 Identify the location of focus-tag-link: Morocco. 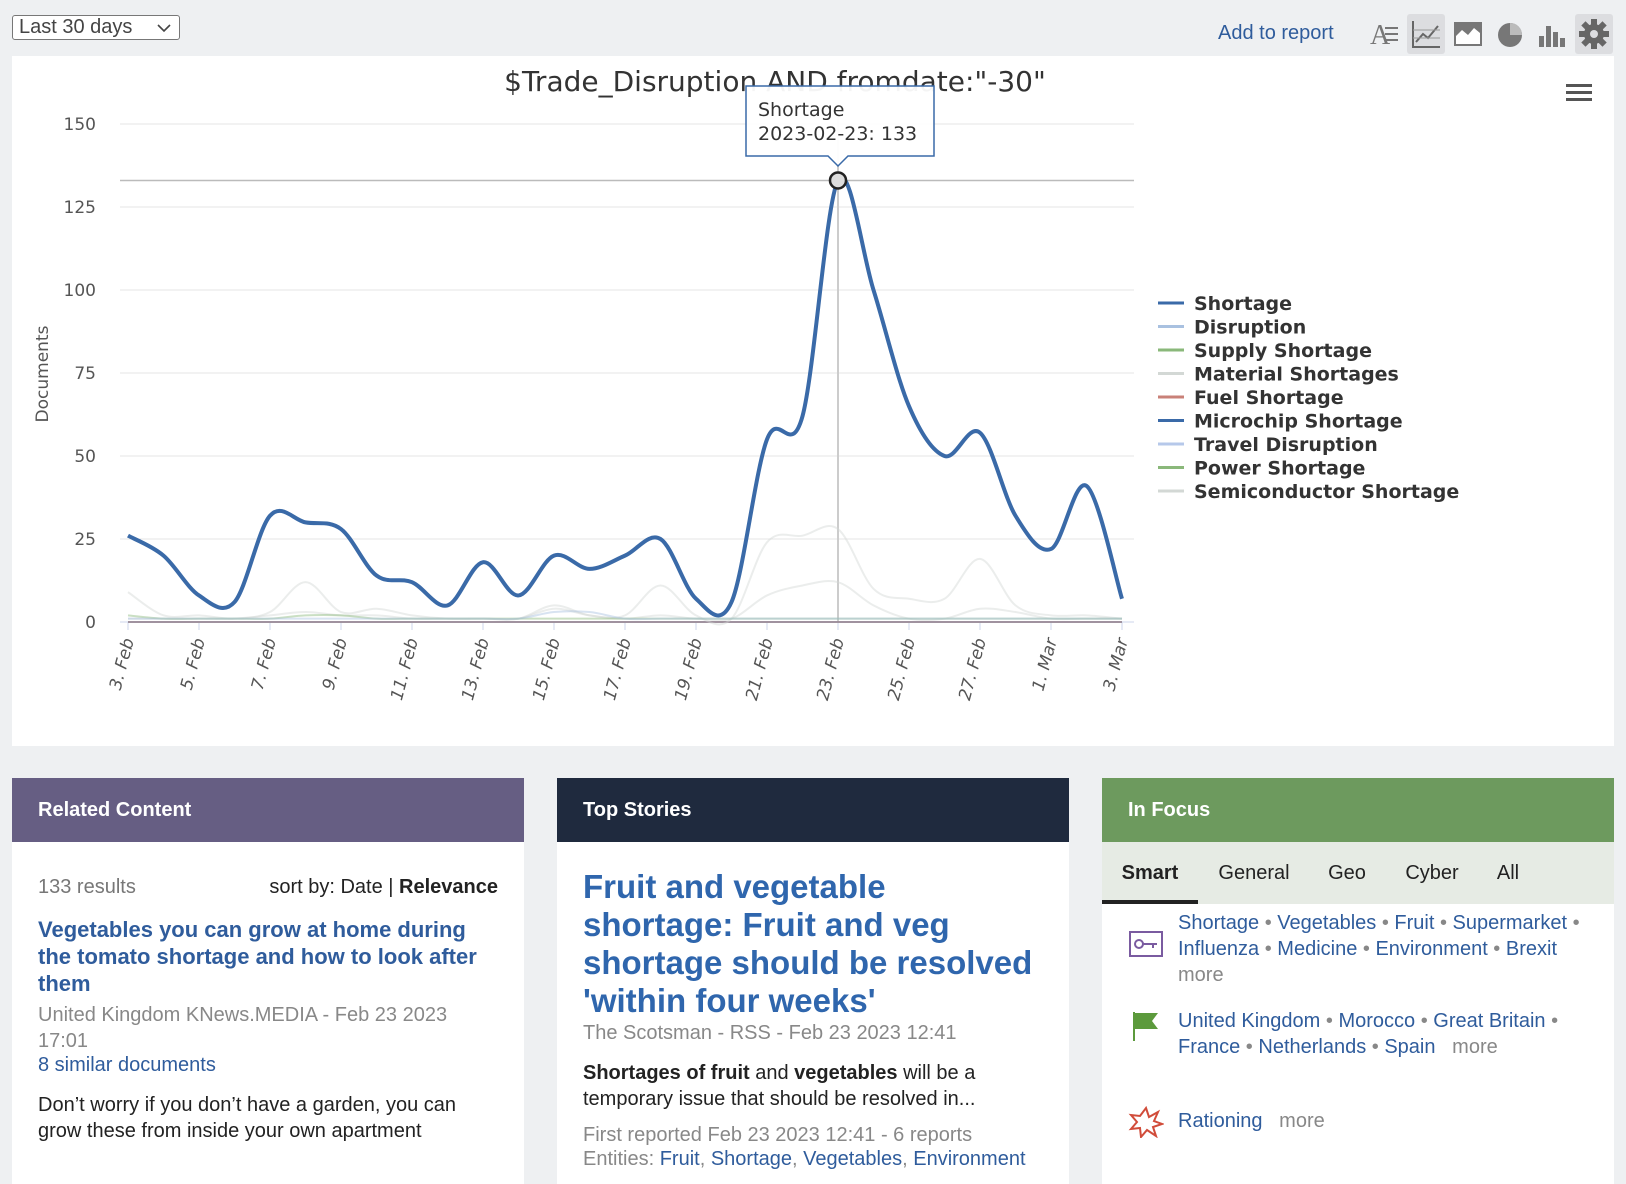
(1377, 1021).